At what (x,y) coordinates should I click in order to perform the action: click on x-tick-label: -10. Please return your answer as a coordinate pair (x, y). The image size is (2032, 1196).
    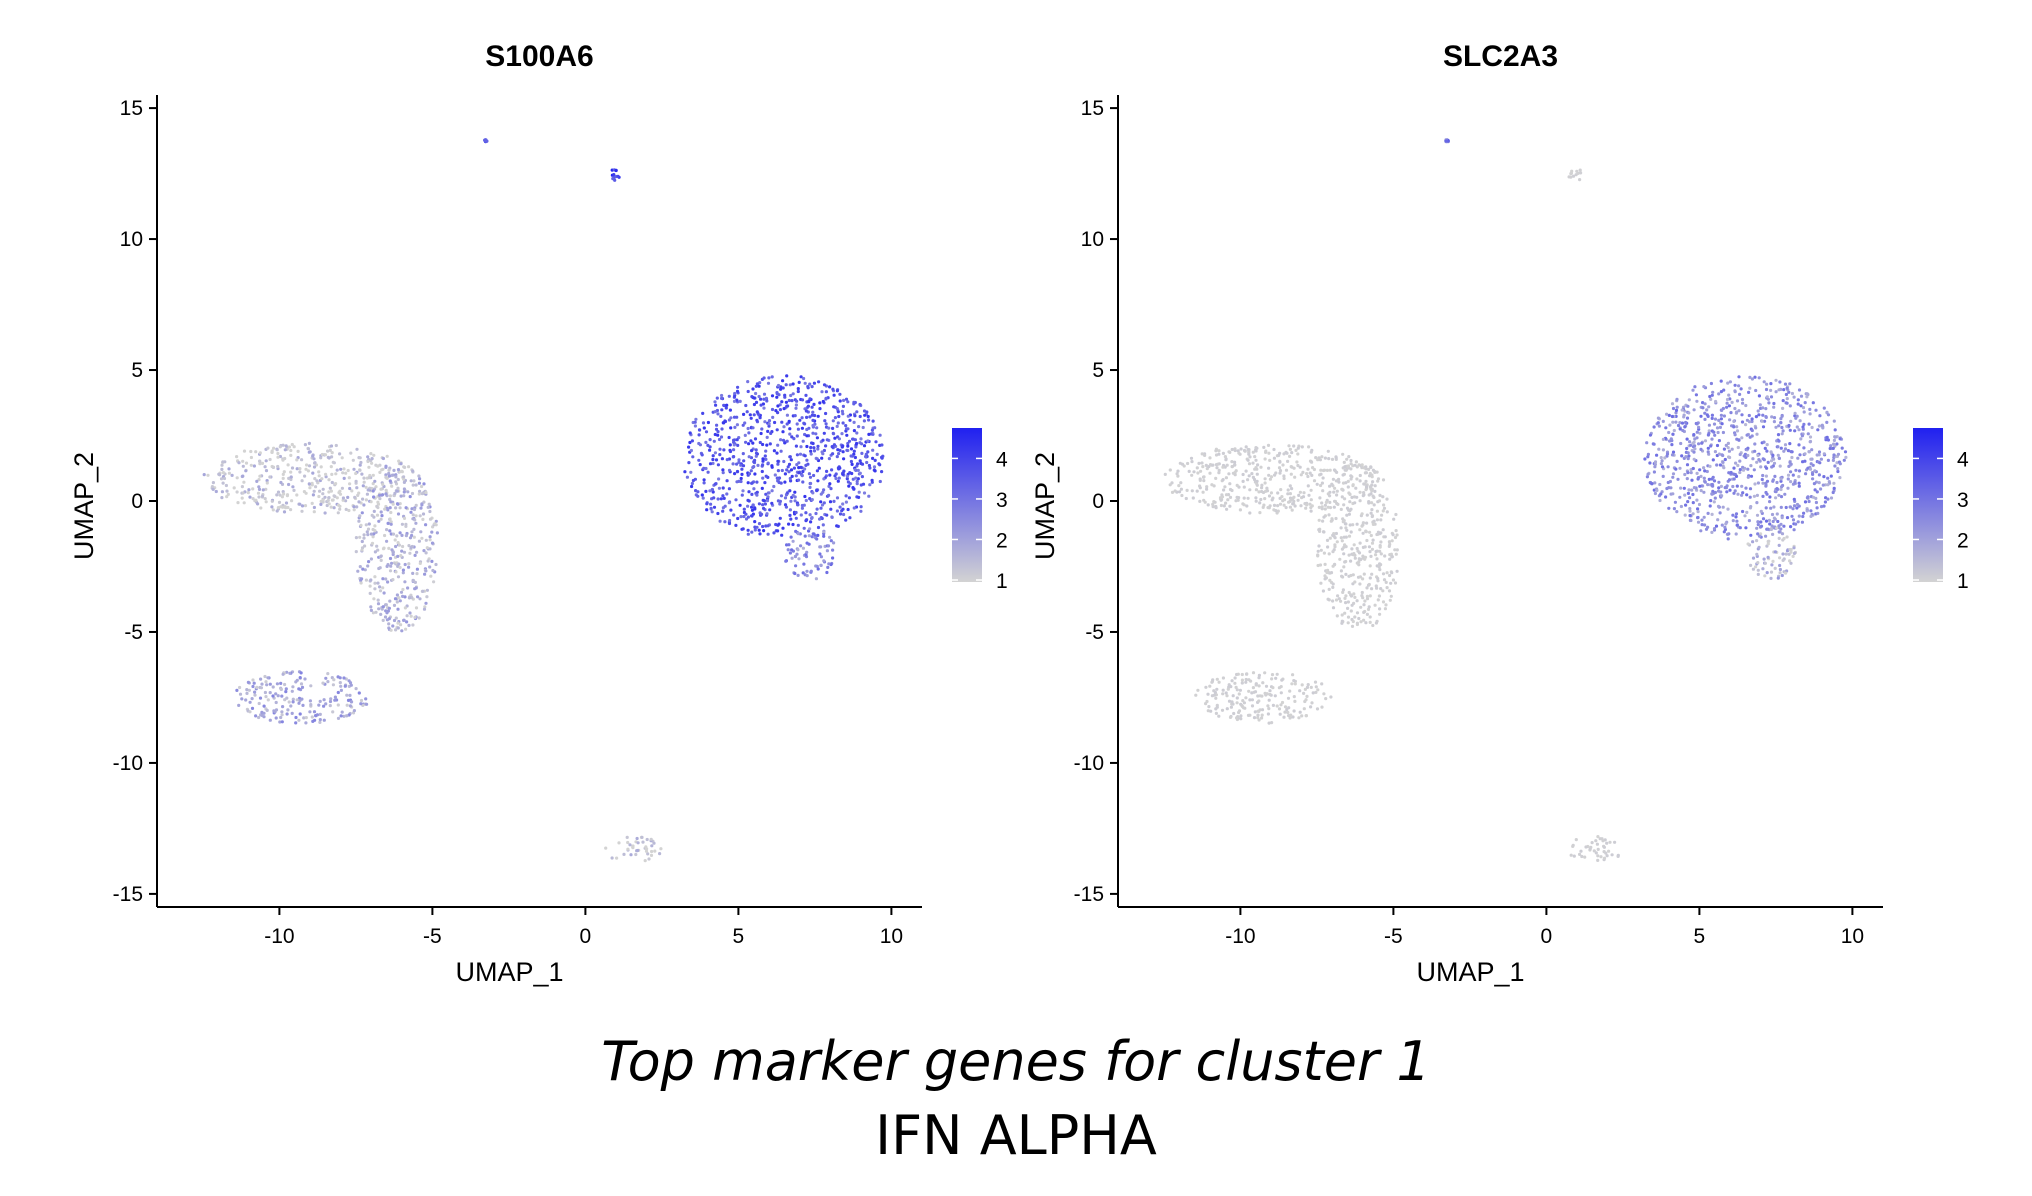
    Looking at the image, I should click on (279, 936).